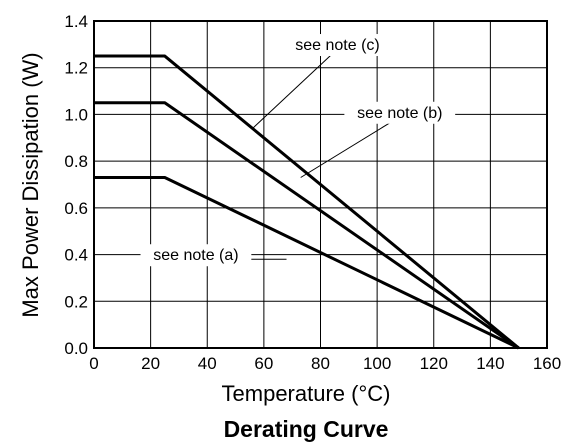 Image resolution: width=575 pixels, height=446 pixels. I want to click on x-tick-label: 0, so click(93, 363).